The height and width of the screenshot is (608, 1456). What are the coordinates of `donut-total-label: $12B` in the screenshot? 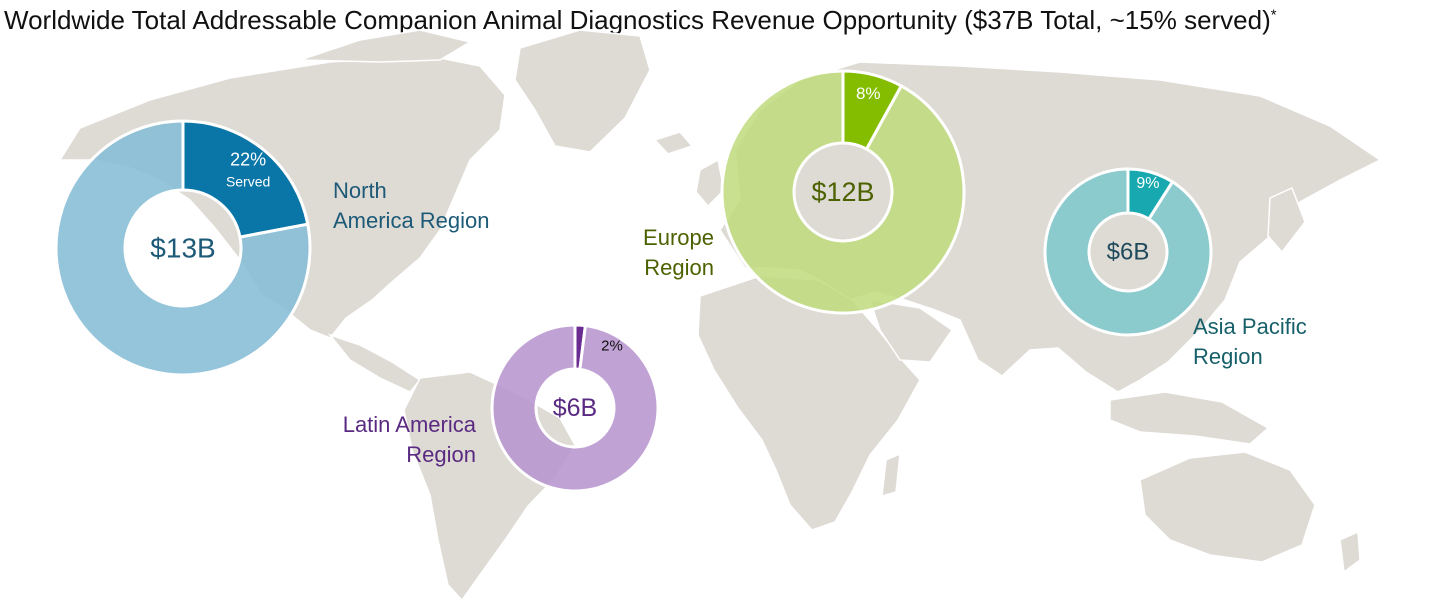 It's located at (842, 192).